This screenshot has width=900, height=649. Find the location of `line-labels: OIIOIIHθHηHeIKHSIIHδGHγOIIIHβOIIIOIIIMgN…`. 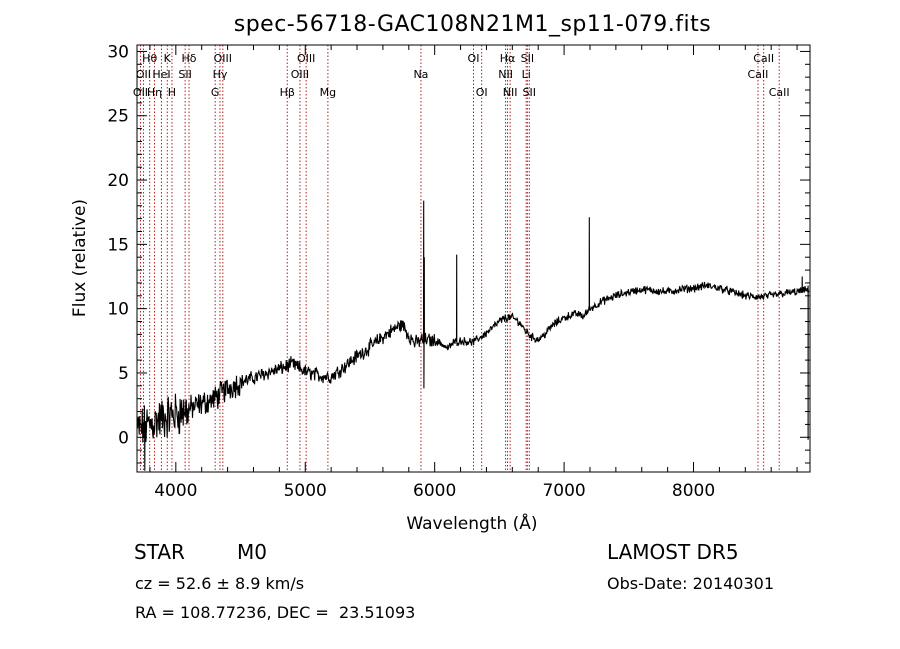

line-labels: OIIOIIHθHηHeIKHSIIHδGHγOIIIHβOIIIOIIIMgN… is located at coordinates (461, 75).